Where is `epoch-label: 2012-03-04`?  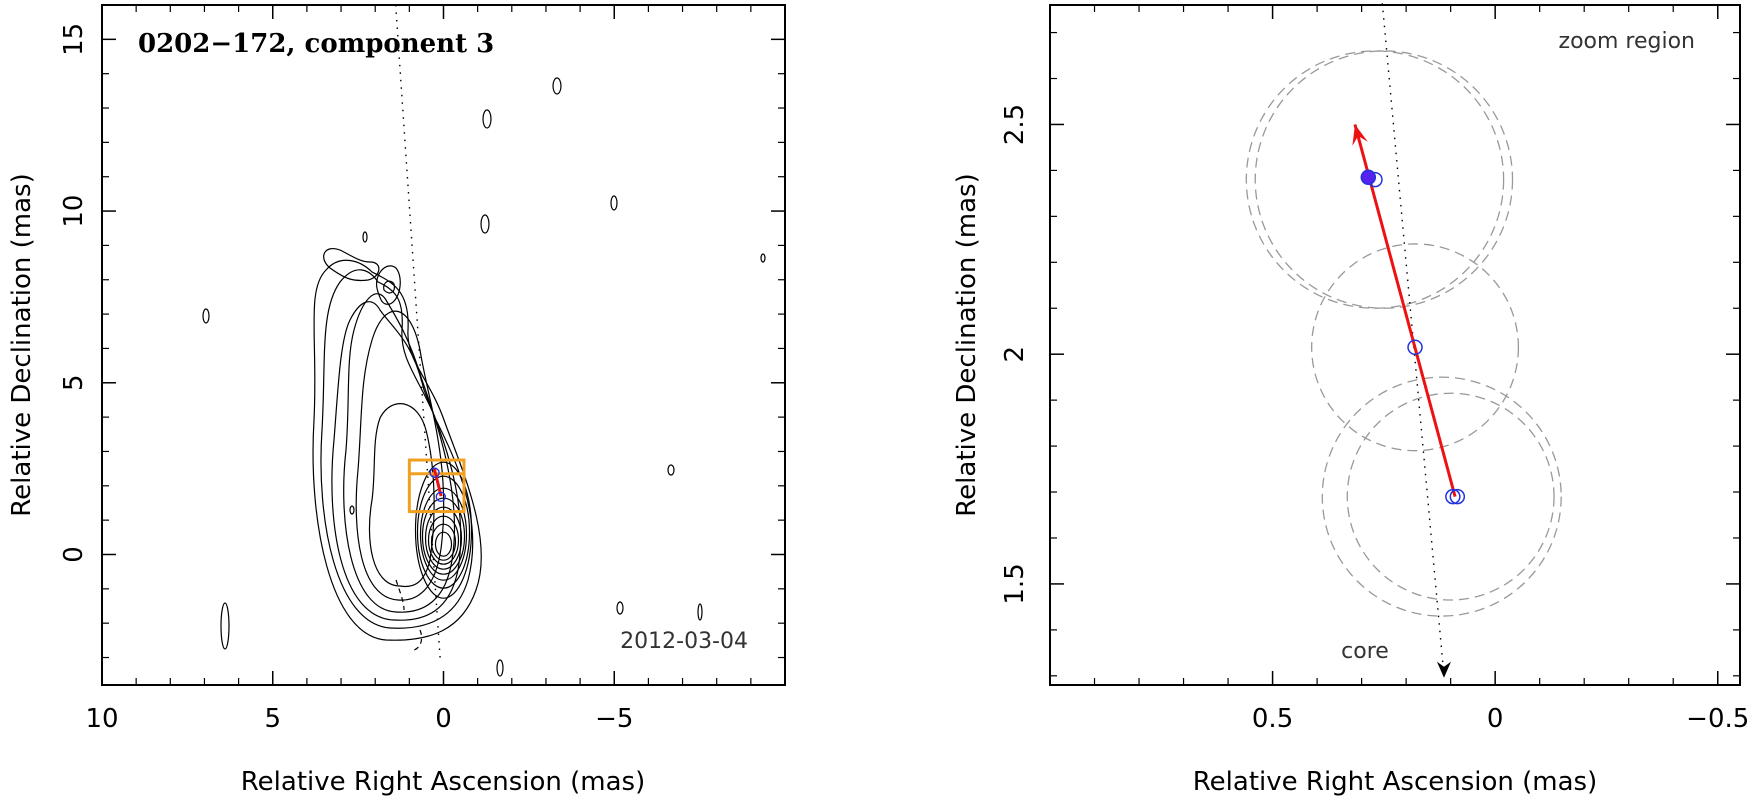
epoch-label: 2012-03-04 is located at coordinates (684, 641).